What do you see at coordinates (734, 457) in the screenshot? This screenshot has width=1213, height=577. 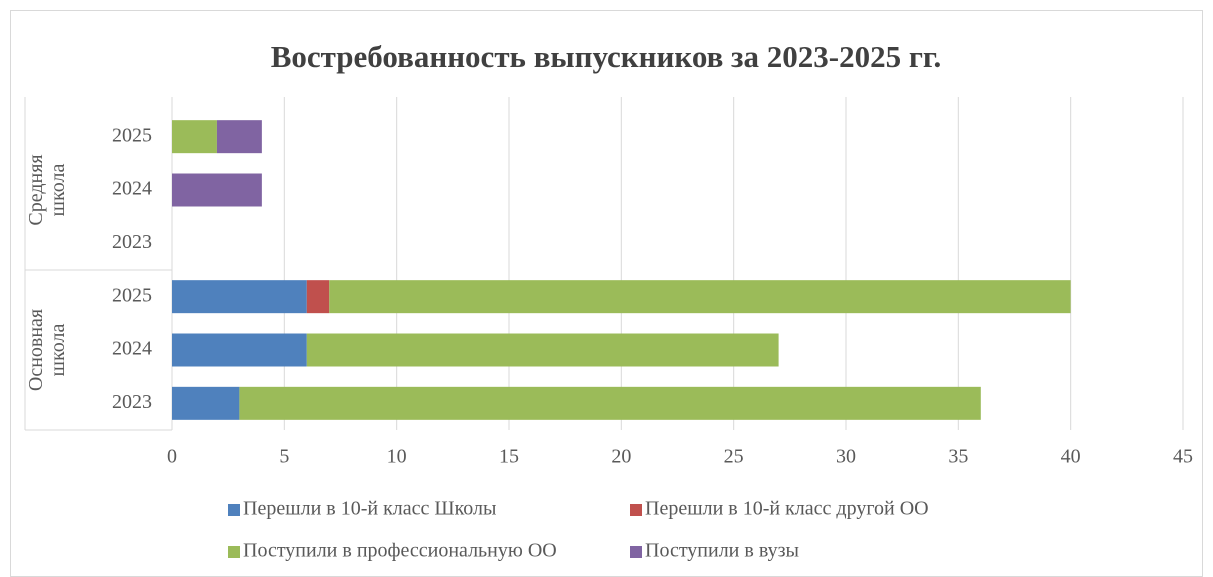 I see `x-tick-label: 25` at bounding box center [734, 457].